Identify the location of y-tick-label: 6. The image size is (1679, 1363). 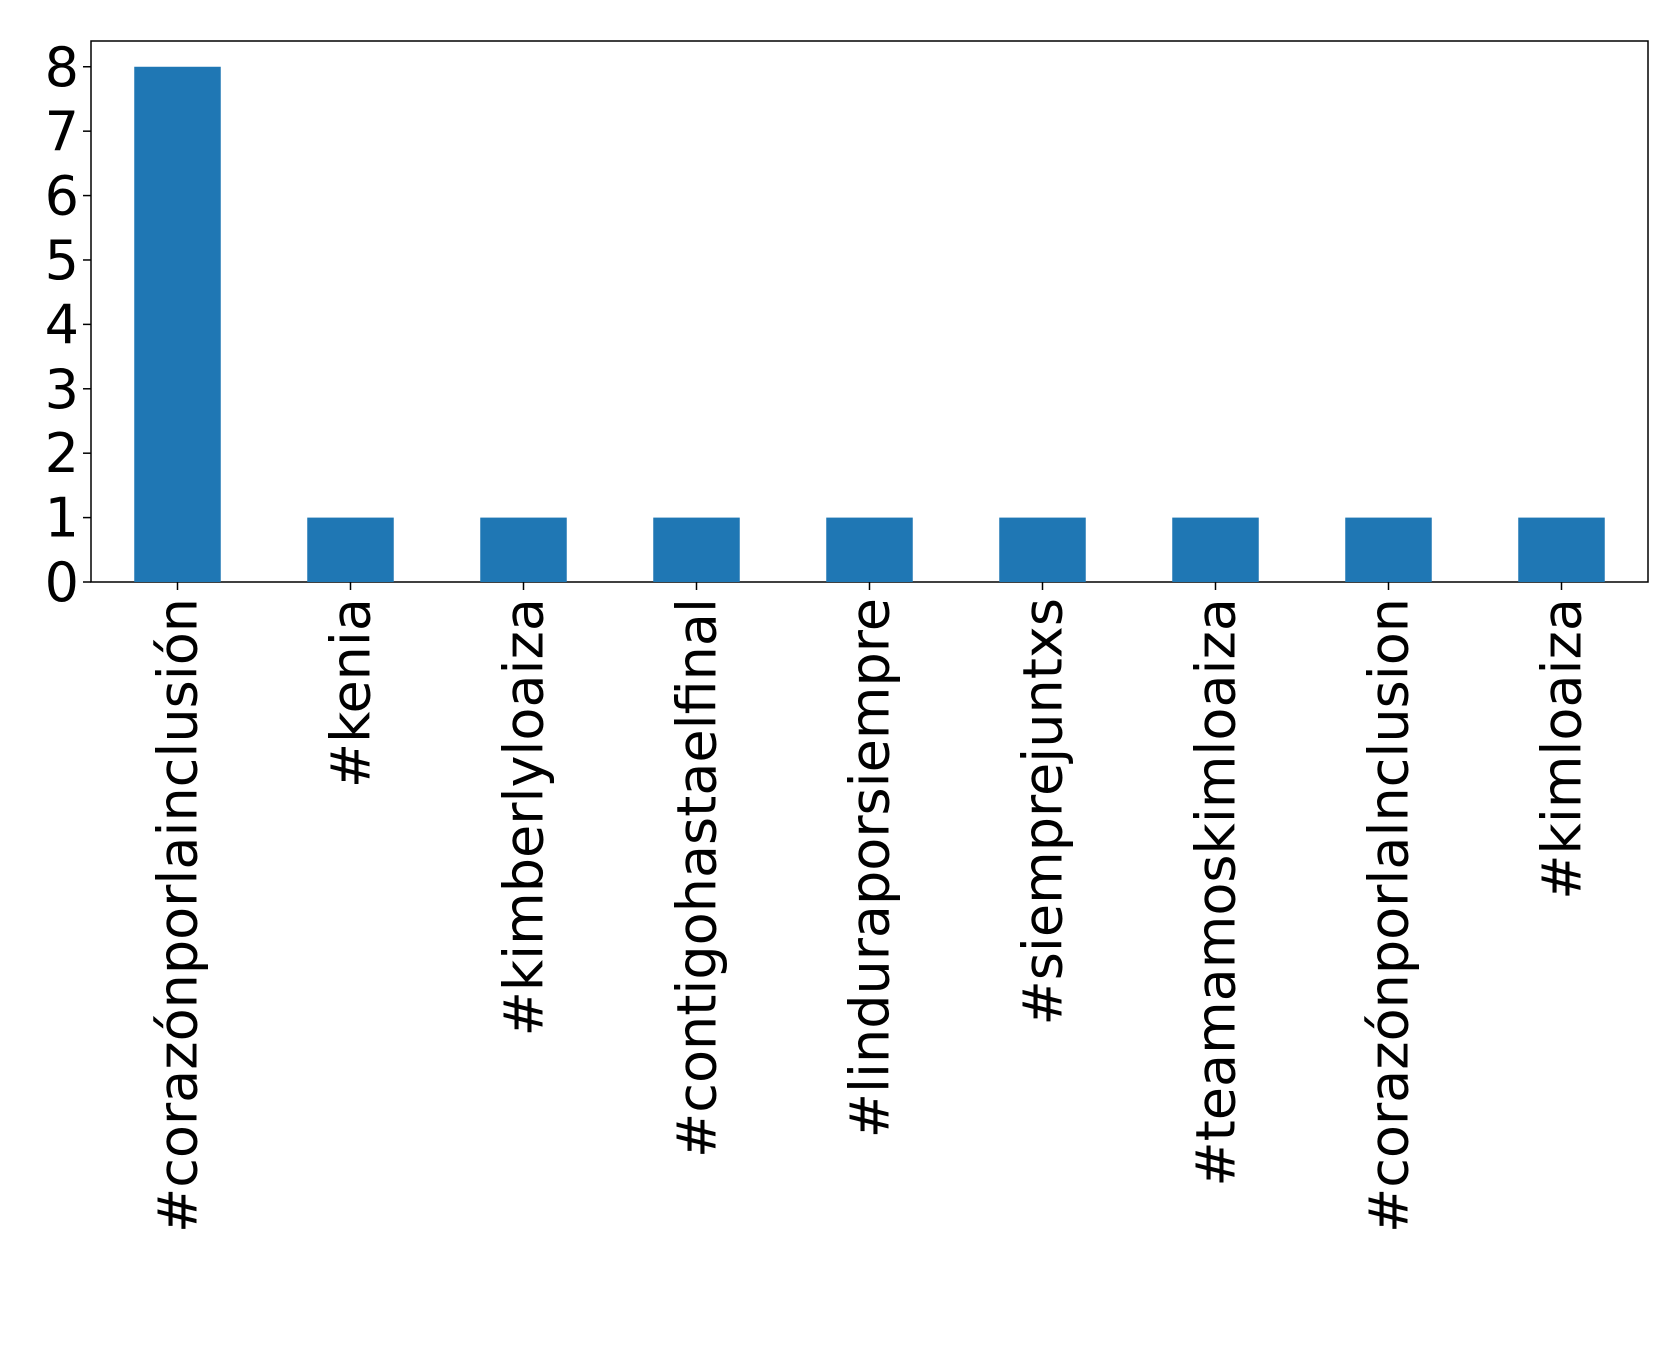
(62, 196).